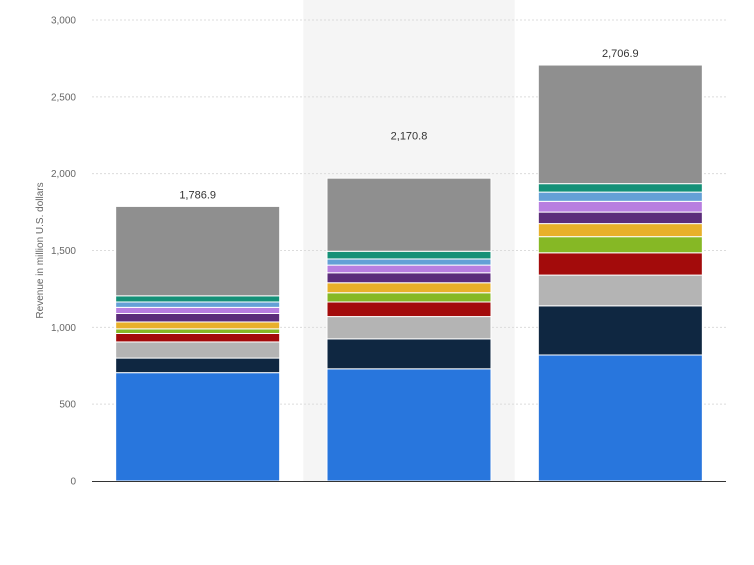 The image size is (754, 565). I want to click on y-tick-label: 2,500, so click(63, 97).